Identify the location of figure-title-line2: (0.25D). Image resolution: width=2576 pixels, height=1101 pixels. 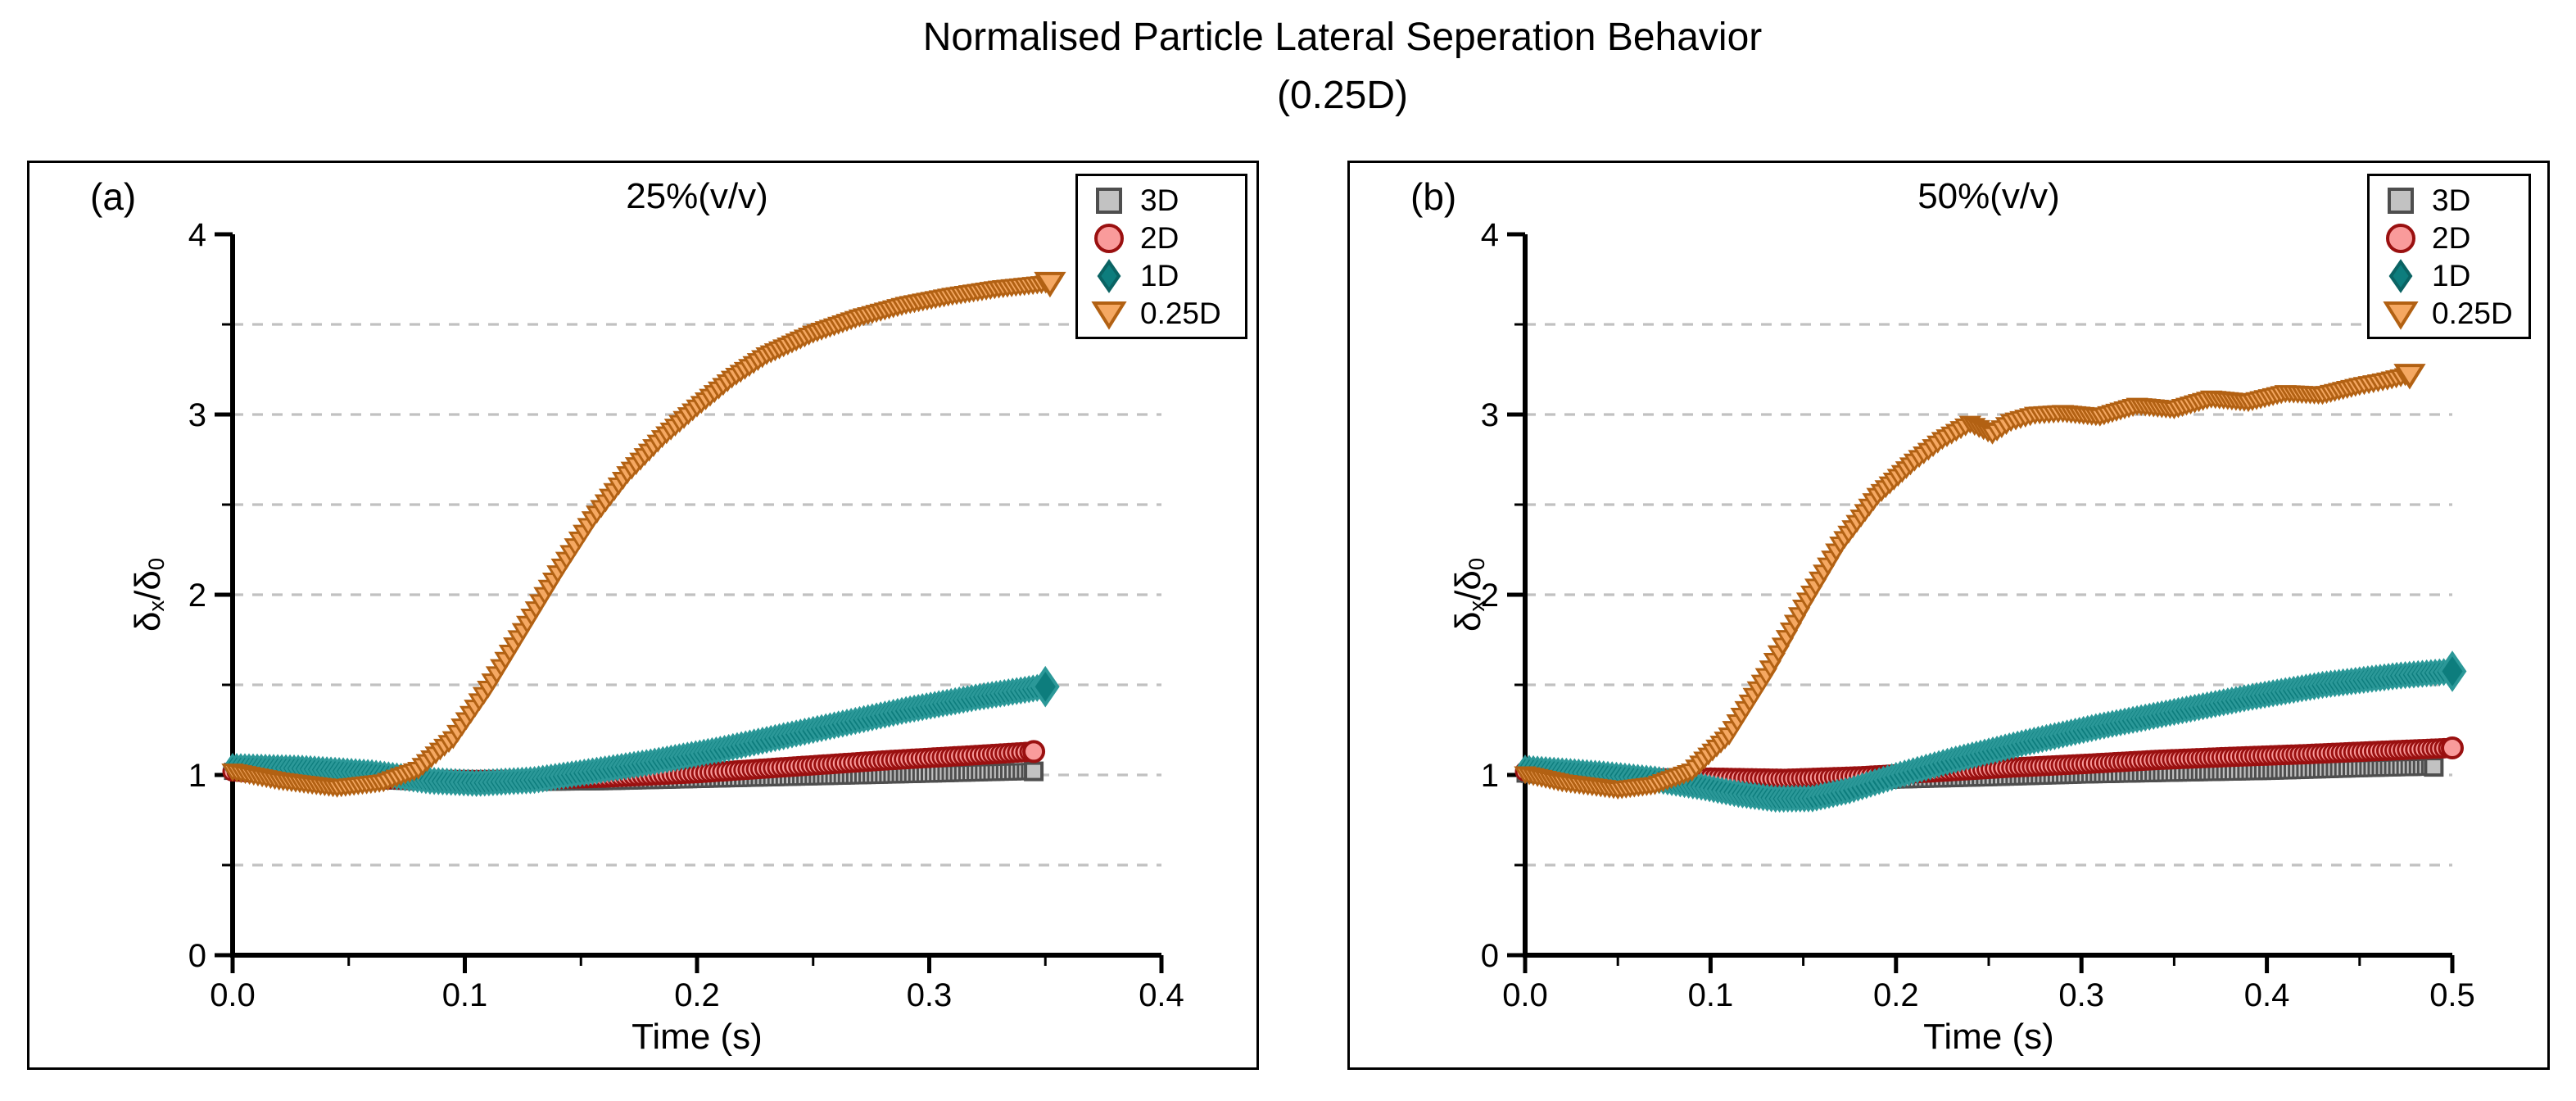
(1342, 96).